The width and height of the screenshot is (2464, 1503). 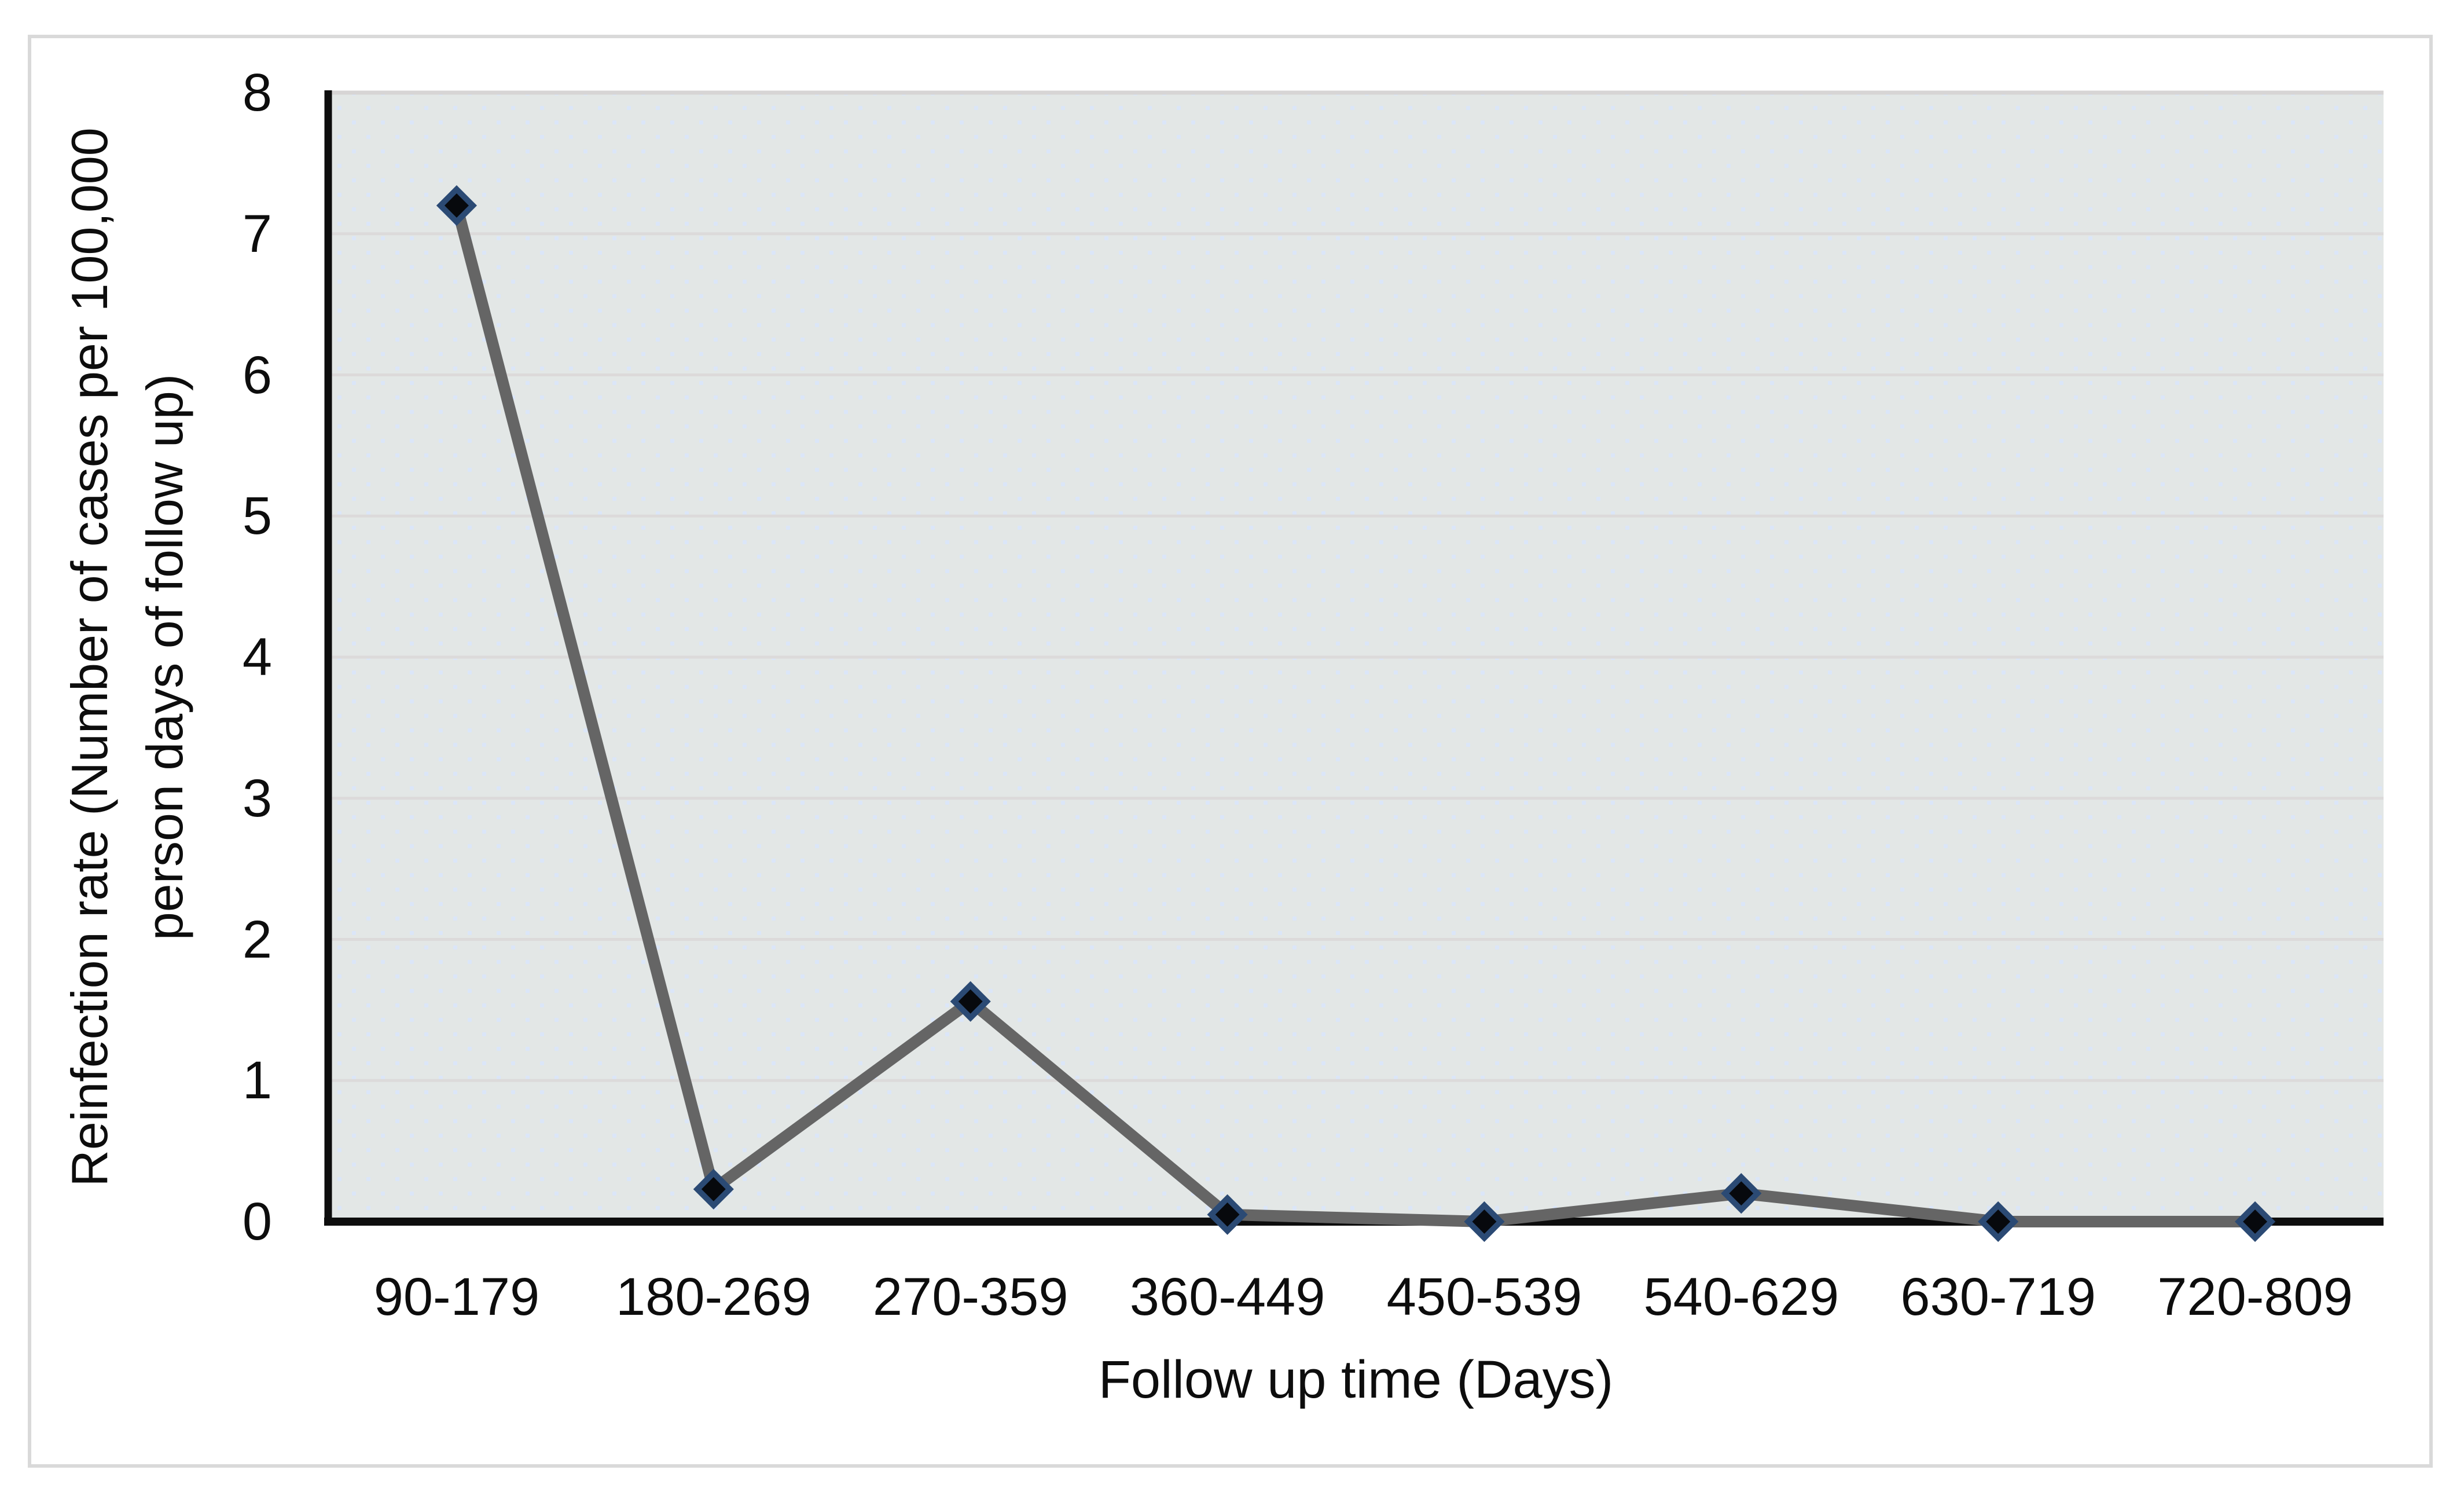 I want to click on y-tick-label: 1, so click(x=257, y=1080).